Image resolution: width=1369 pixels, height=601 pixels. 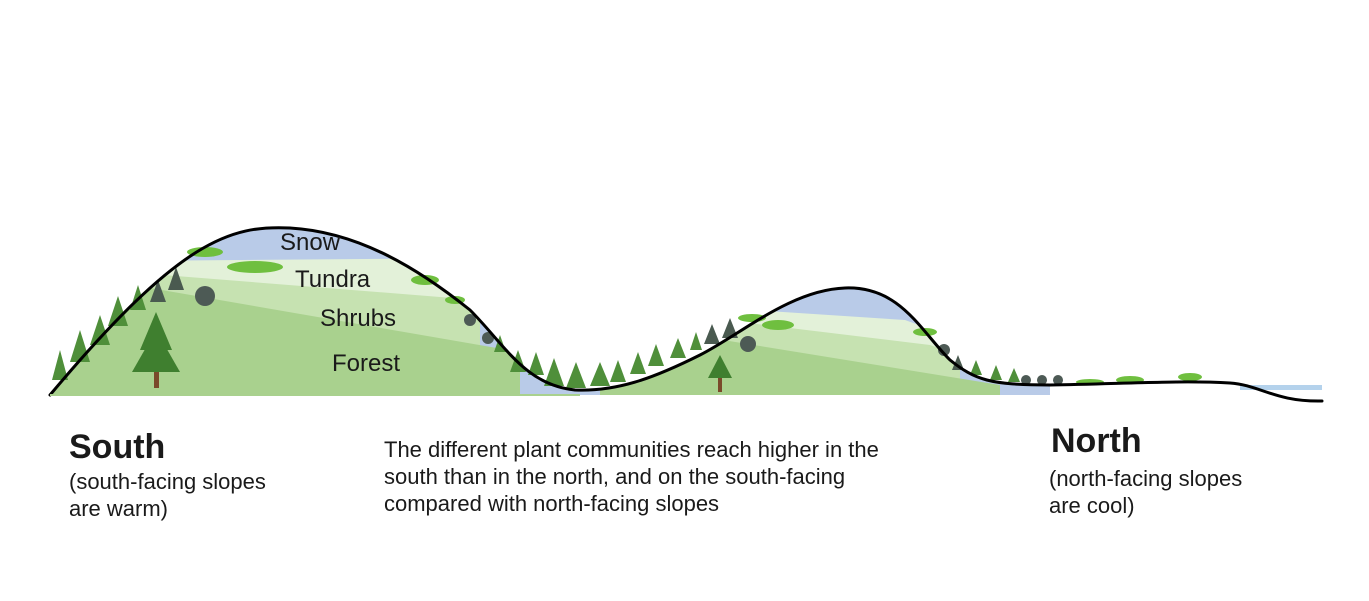 What do you see at coordinates (1281, 387) in the screenshot?
I see `water` at bounding box center [1281, 387].